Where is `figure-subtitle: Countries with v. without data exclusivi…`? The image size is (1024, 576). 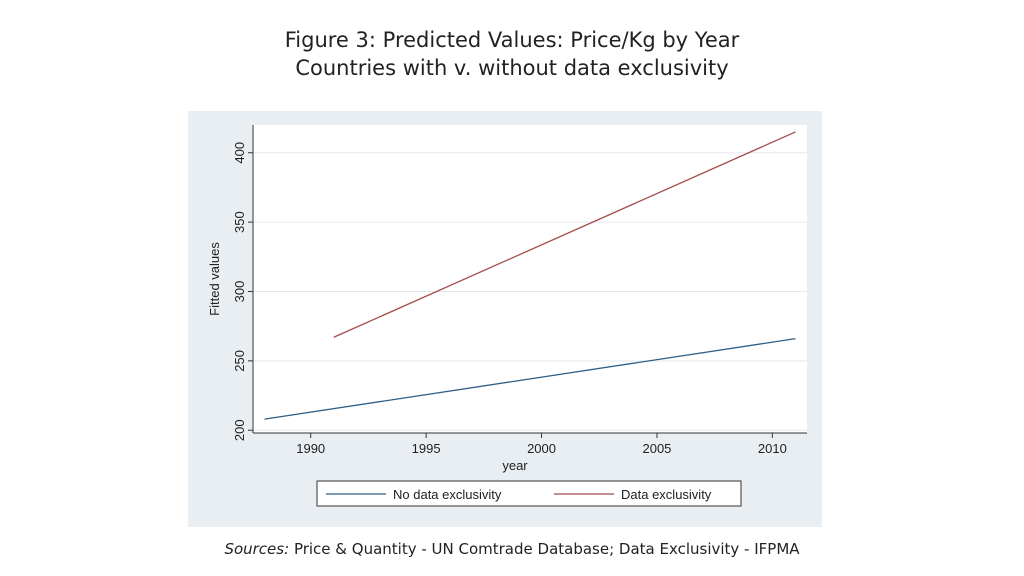
figure-subtitle: Countries with v. without data exclusivi… is located at coordinates (512, 68).